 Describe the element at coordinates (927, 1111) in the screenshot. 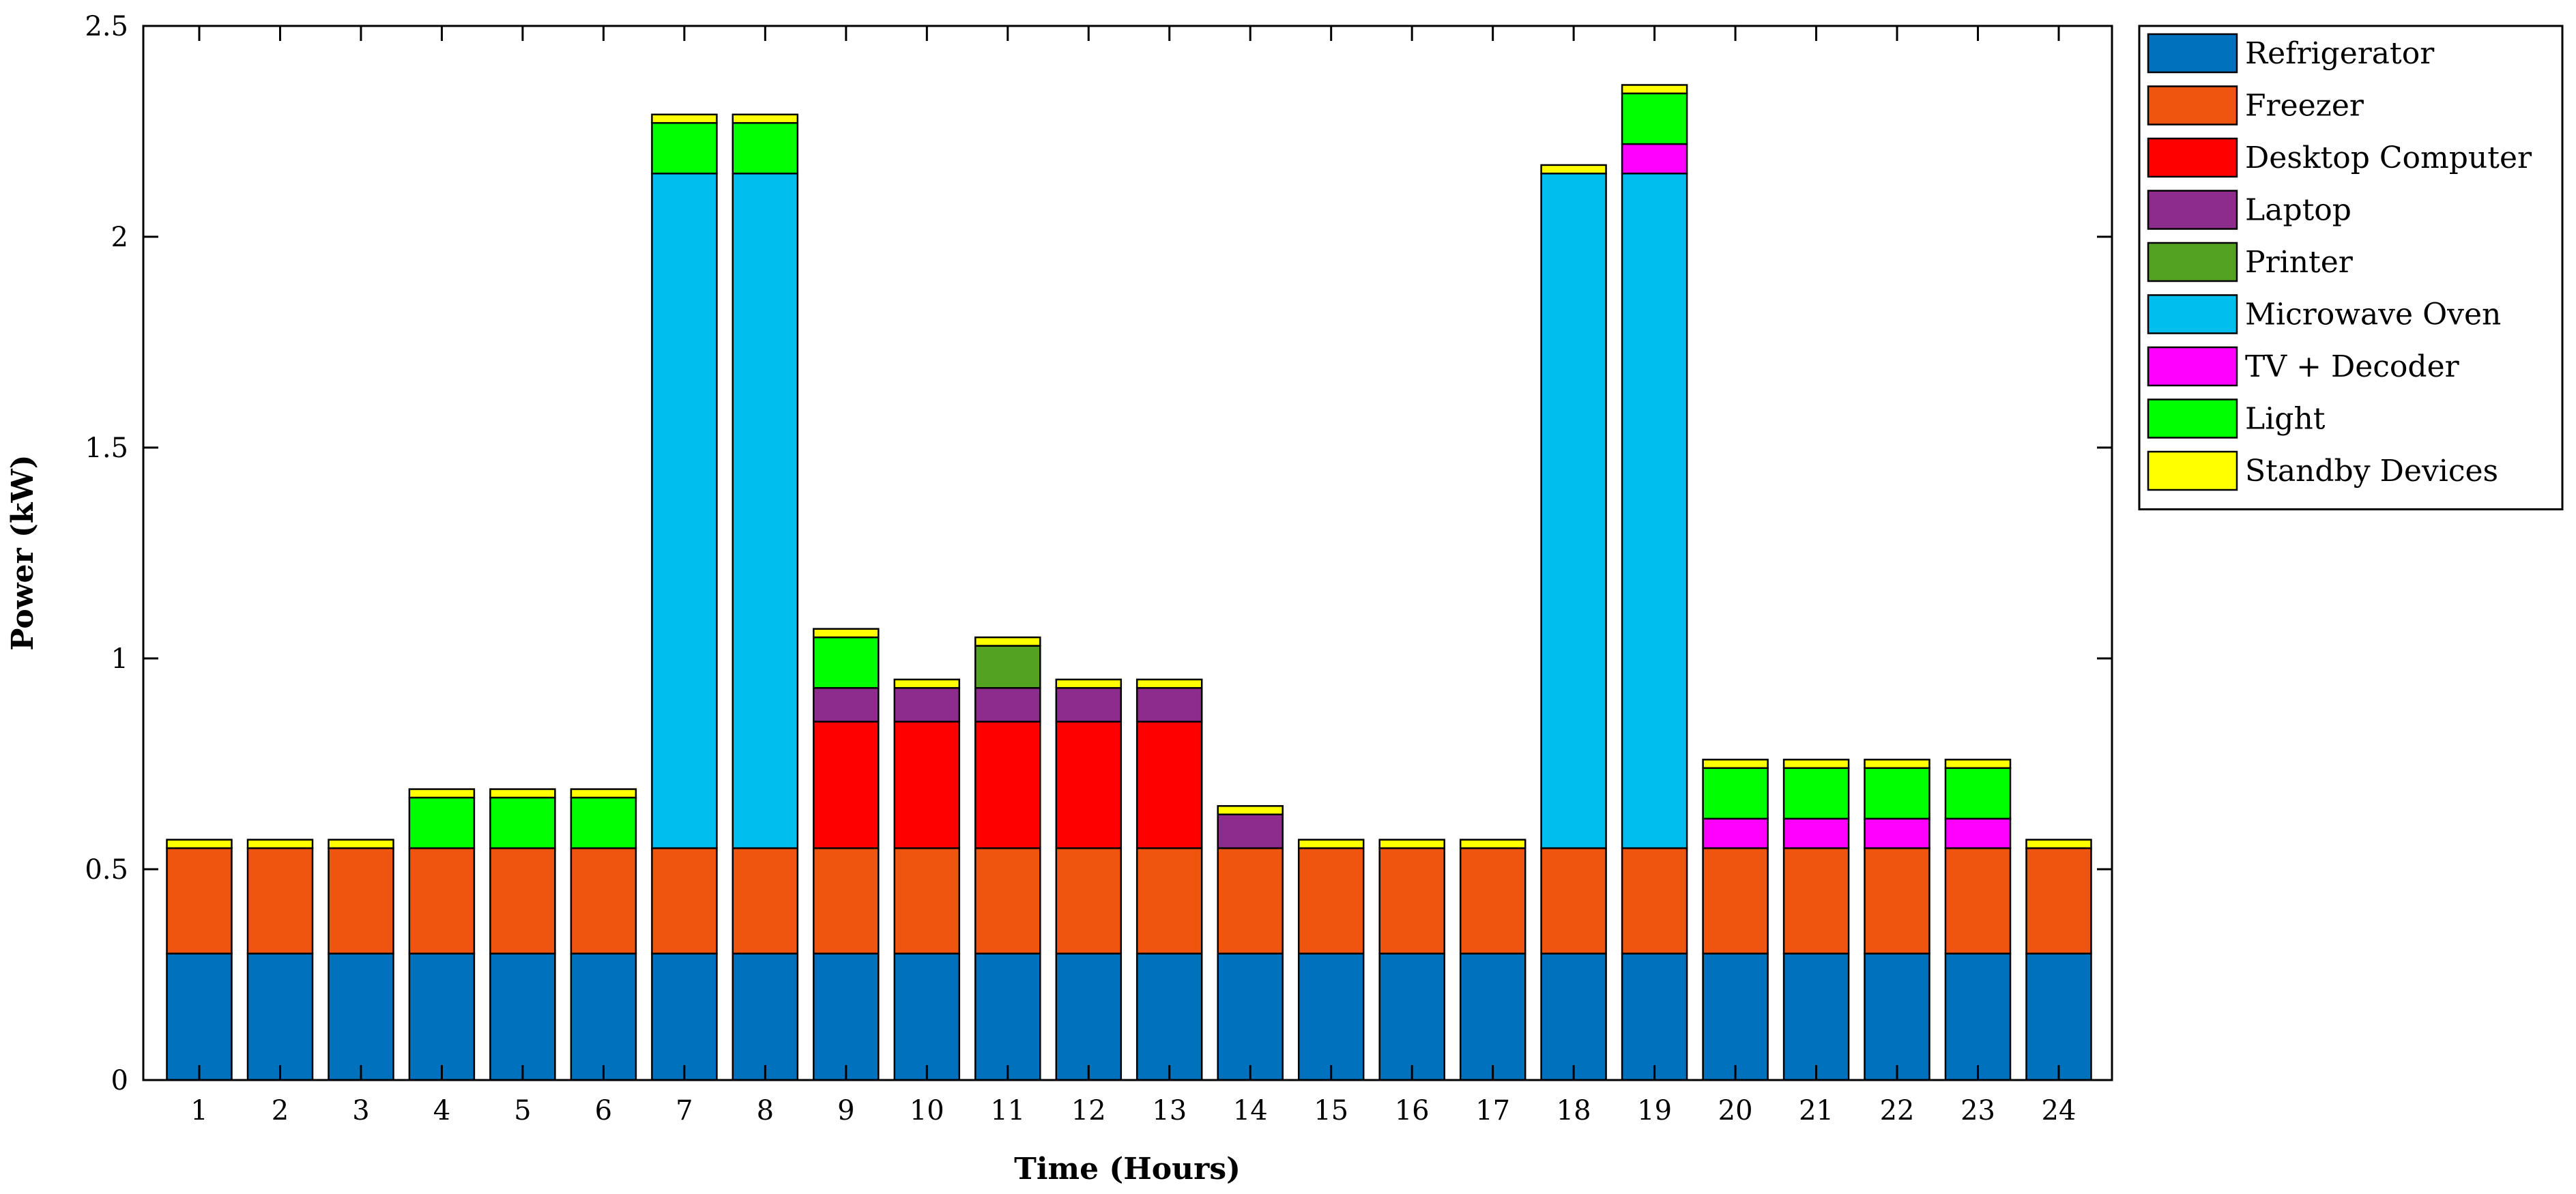

I see `x-tick-label: 10` at that location.